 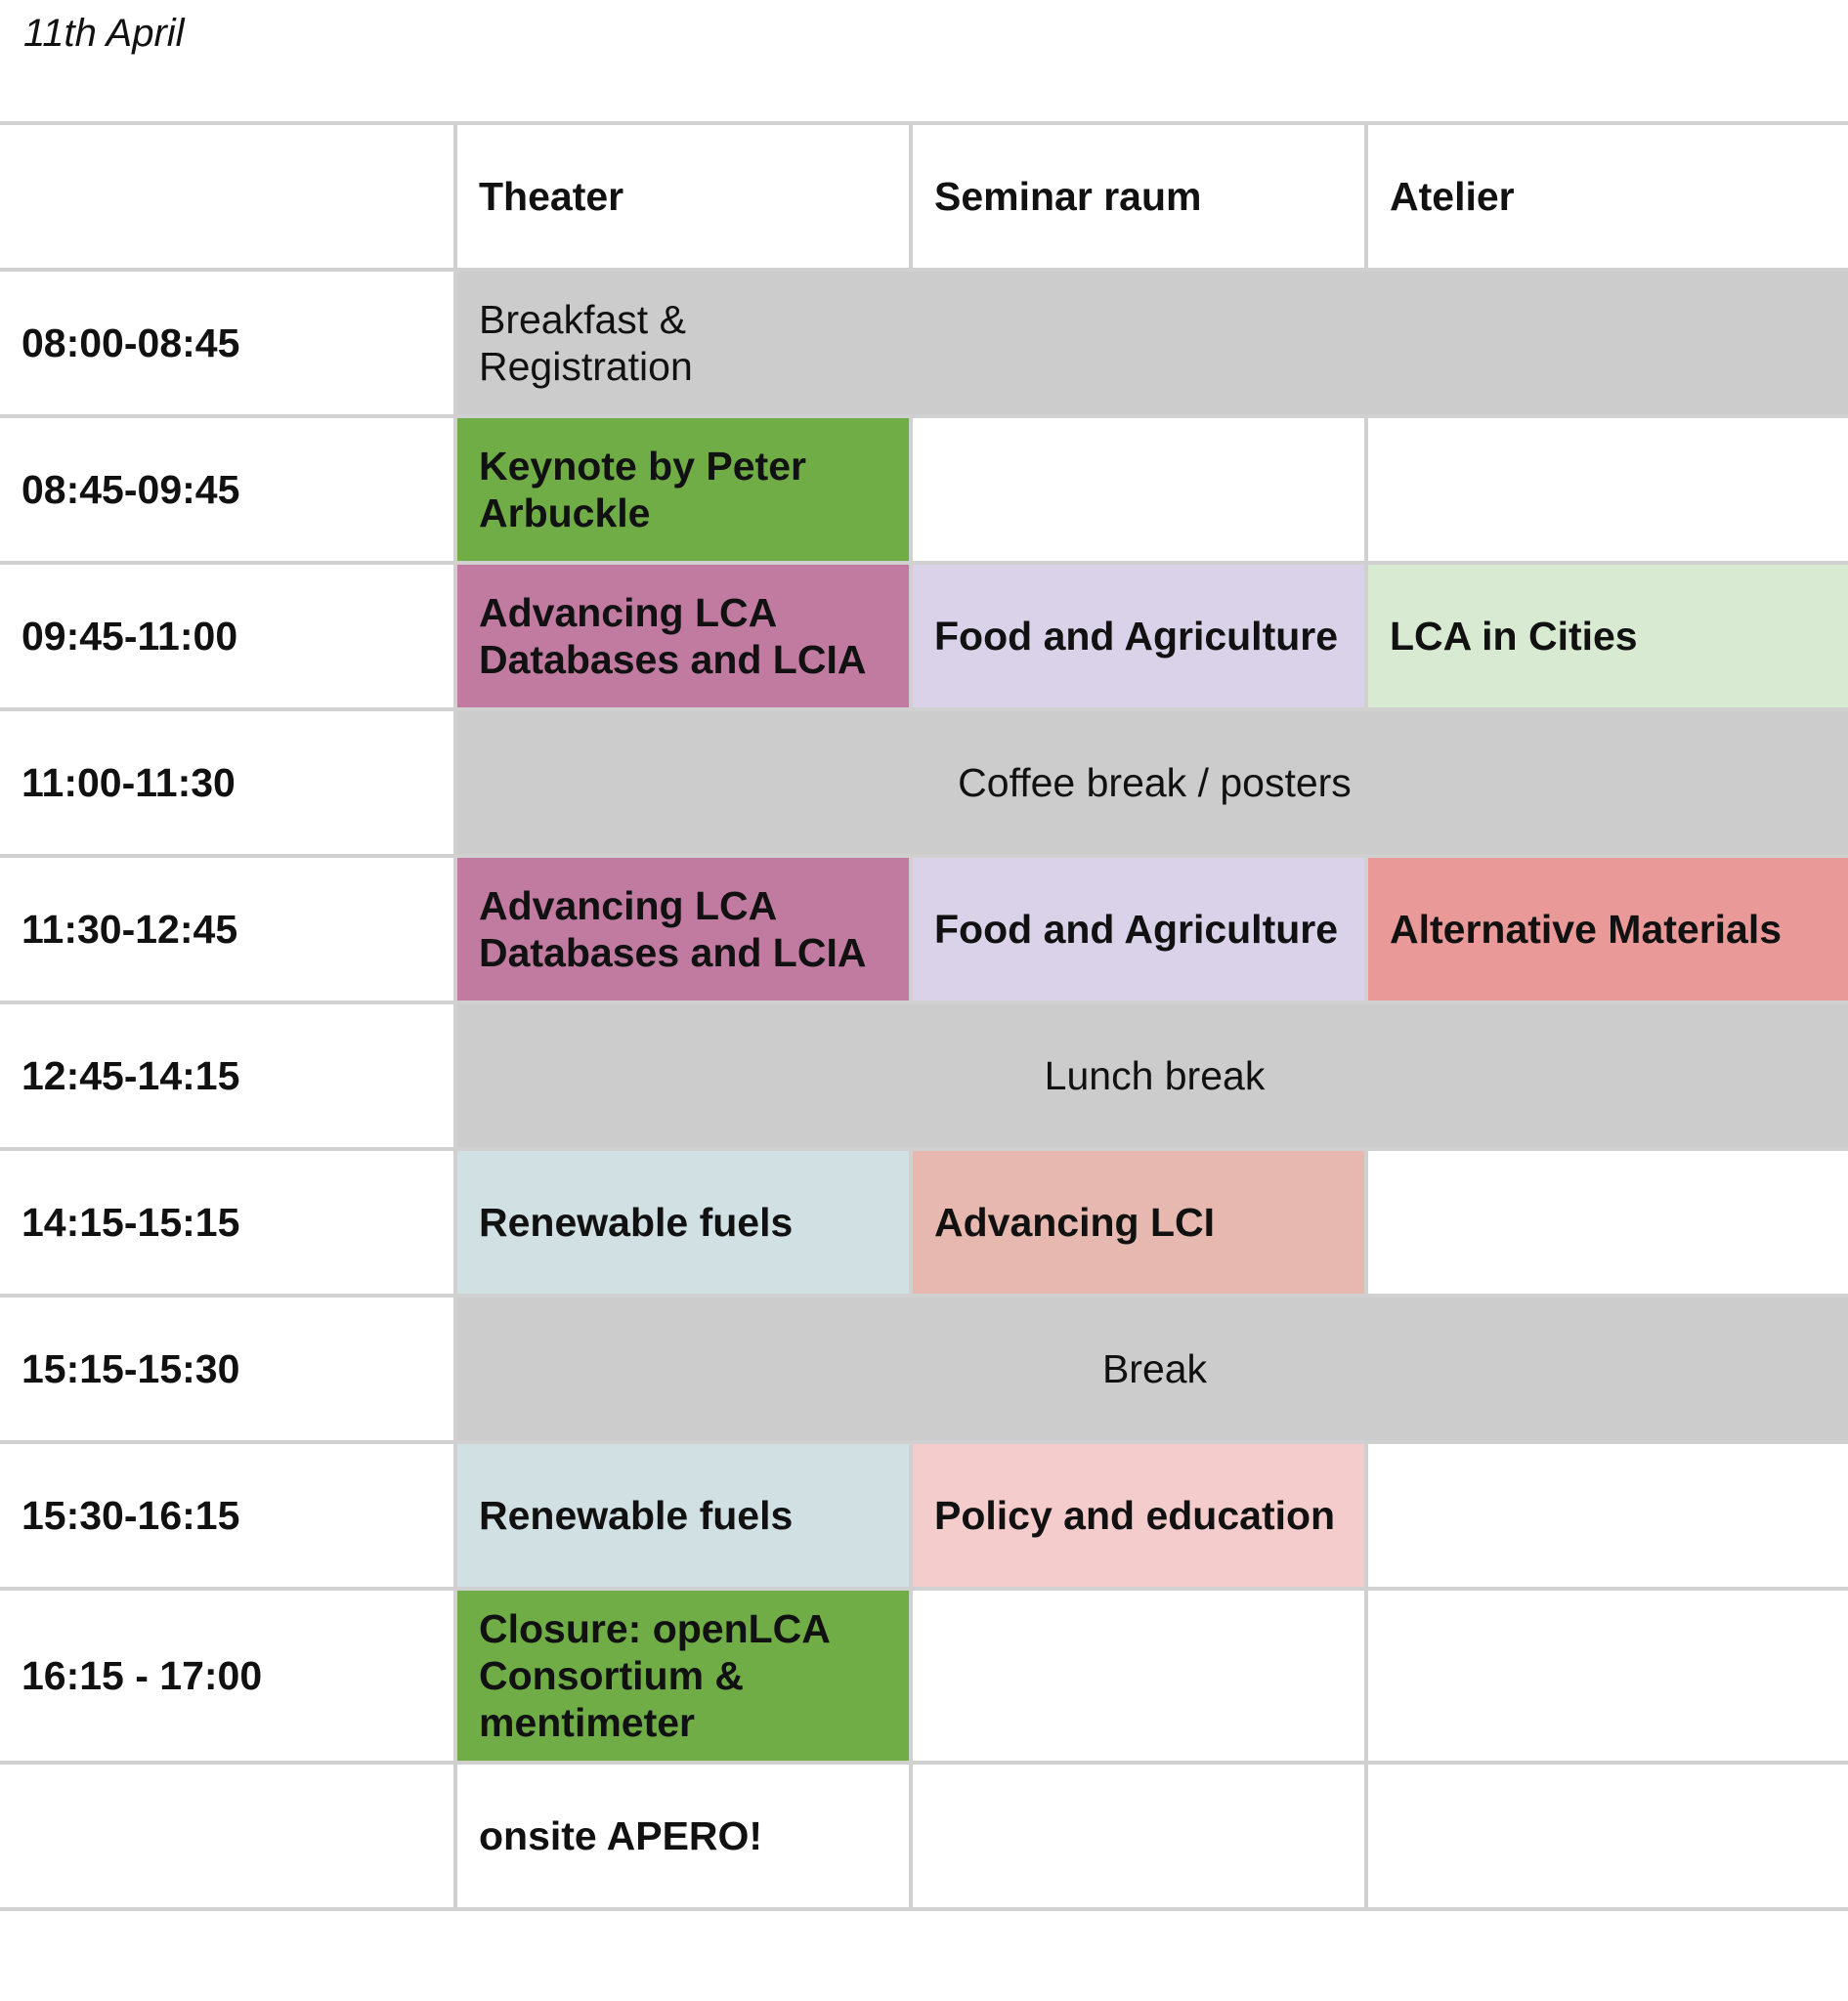 What do you see at coordinates (228, 1369) in the screenshot?
I see `time-slot: 15:15-15:30` at bounding box center [228, 1369].